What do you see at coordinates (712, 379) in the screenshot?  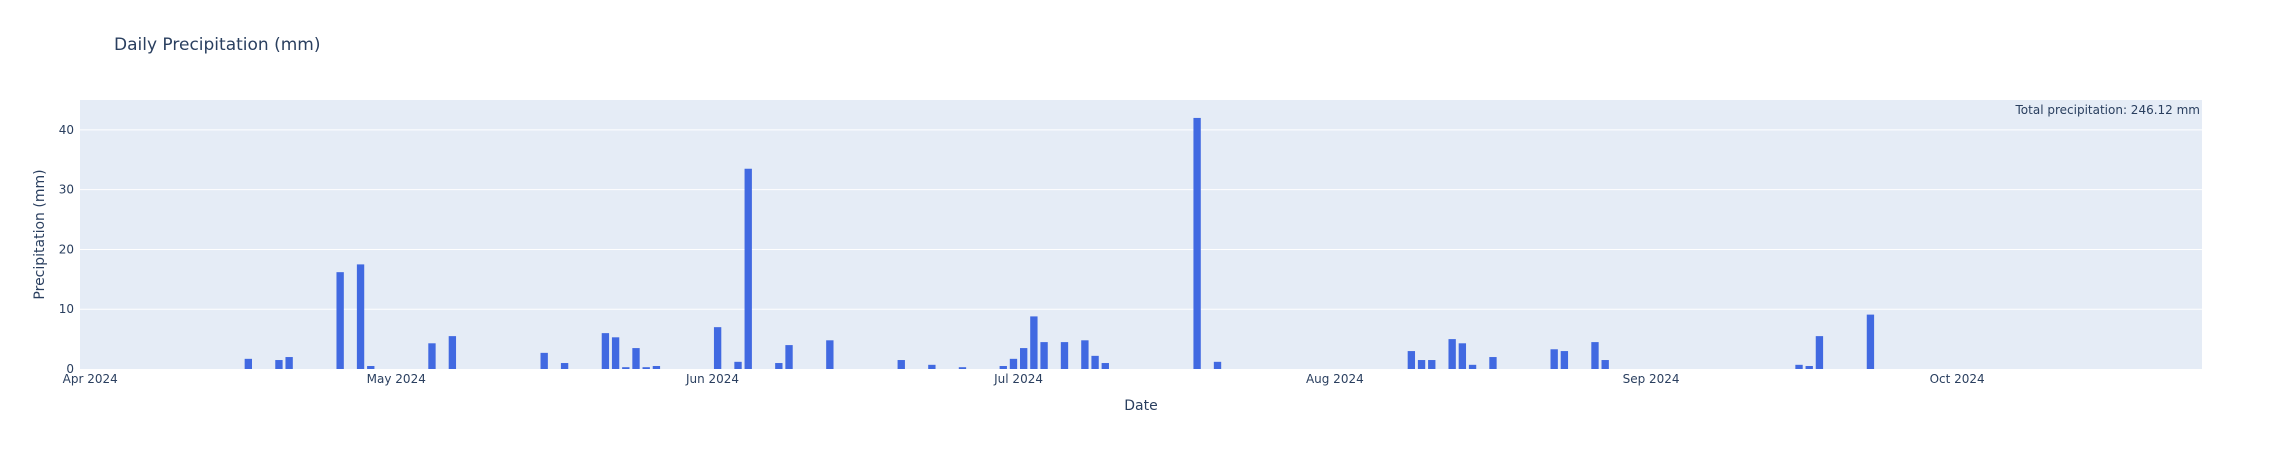 I see `x-tick-label: Jun 2024` at bounding box center [712, 379].